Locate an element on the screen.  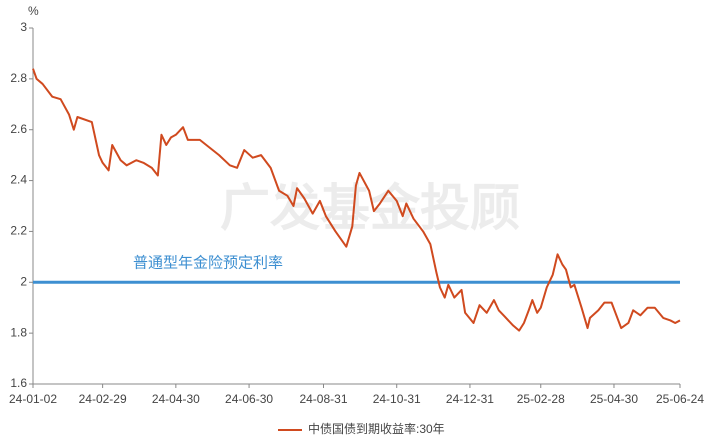
legend-label: 中债国债到期收益率:30年 is located at coordinates (376, 428).